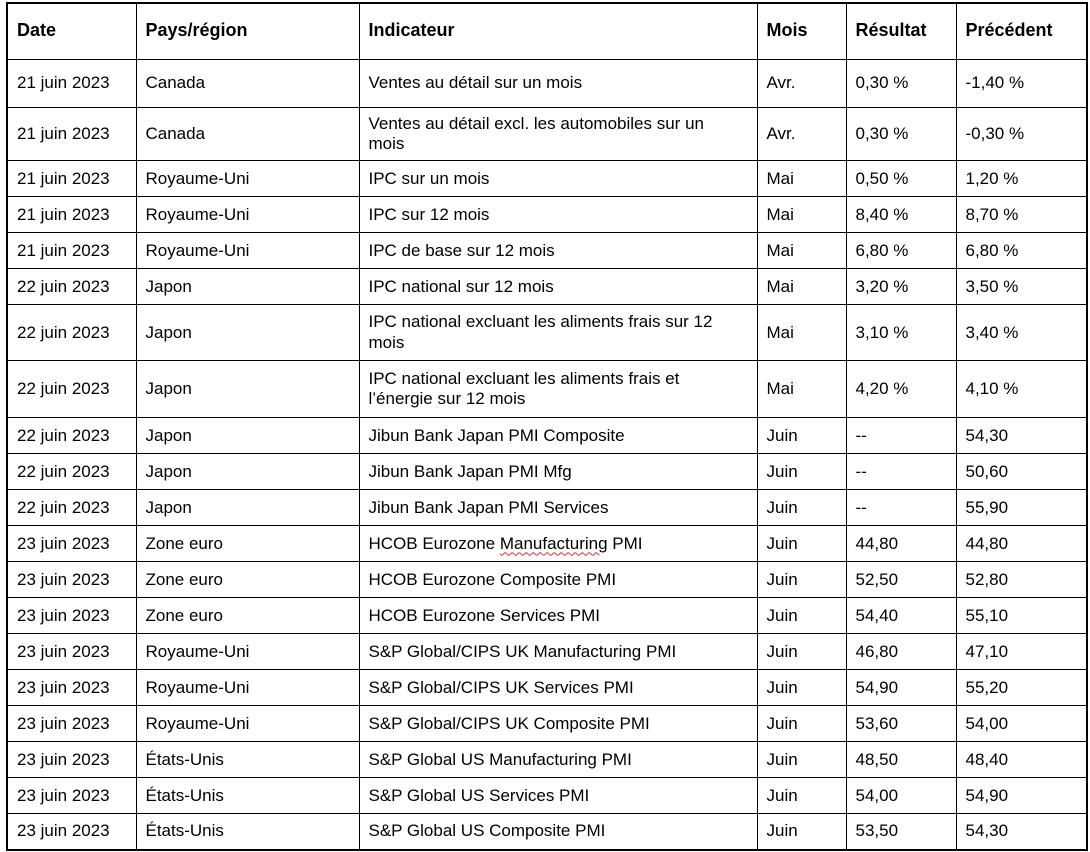 Image resolution: width=1090 pixels, height=852 pixels. What do you see at coordinates (1021, 472) in the screenshot?
I see `cell-previous: 50,60` at bounding box center [1021, 472].